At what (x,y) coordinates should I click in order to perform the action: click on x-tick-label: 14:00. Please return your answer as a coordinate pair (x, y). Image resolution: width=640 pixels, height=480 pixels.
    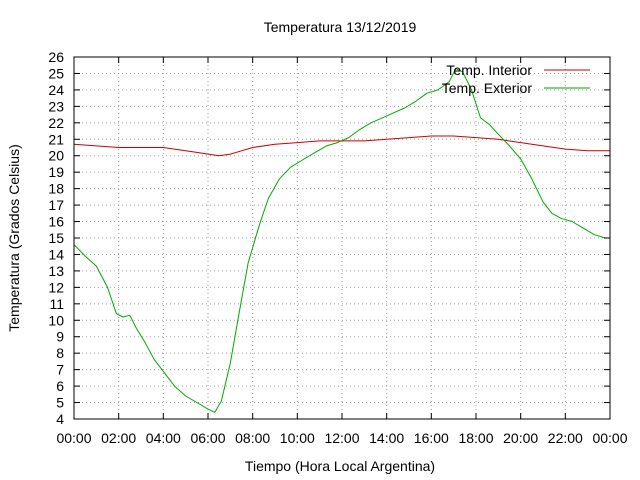
    Looking at the image, I should click on (386, 438).